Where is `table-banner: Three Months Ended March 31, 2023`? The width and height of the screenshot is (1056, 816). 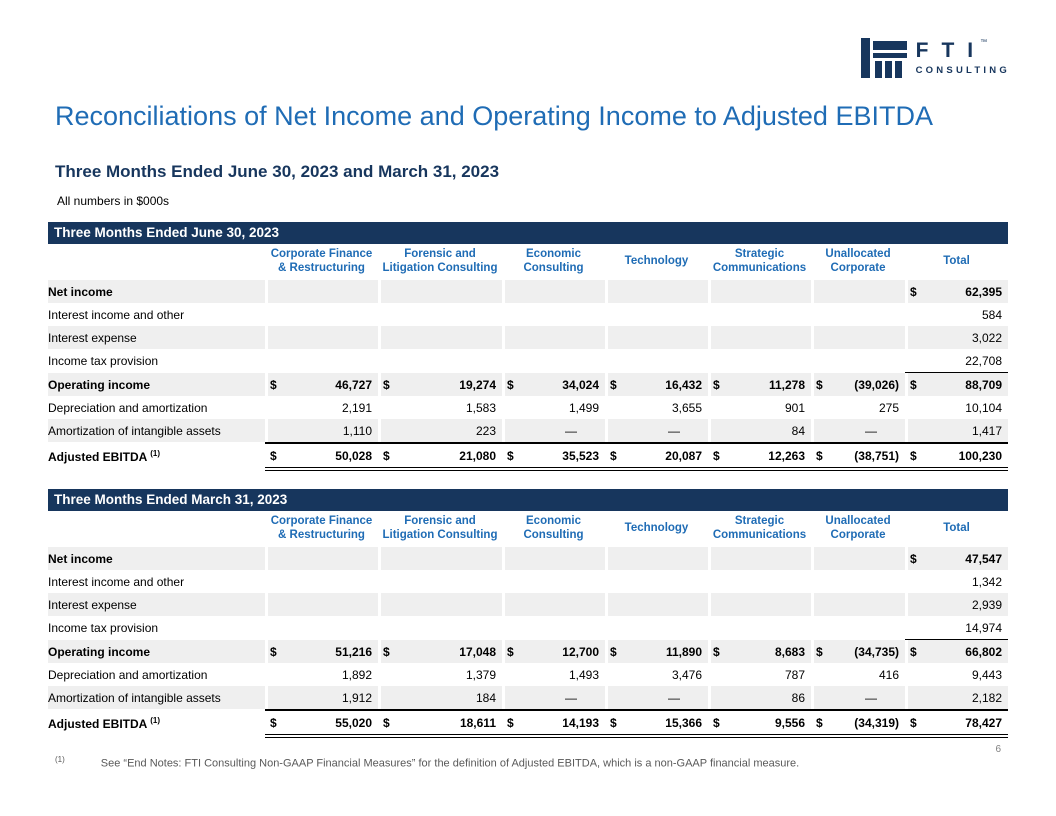
table-banner: Three Months Ended March 31, 2023 is located at coordinates (528, 500).